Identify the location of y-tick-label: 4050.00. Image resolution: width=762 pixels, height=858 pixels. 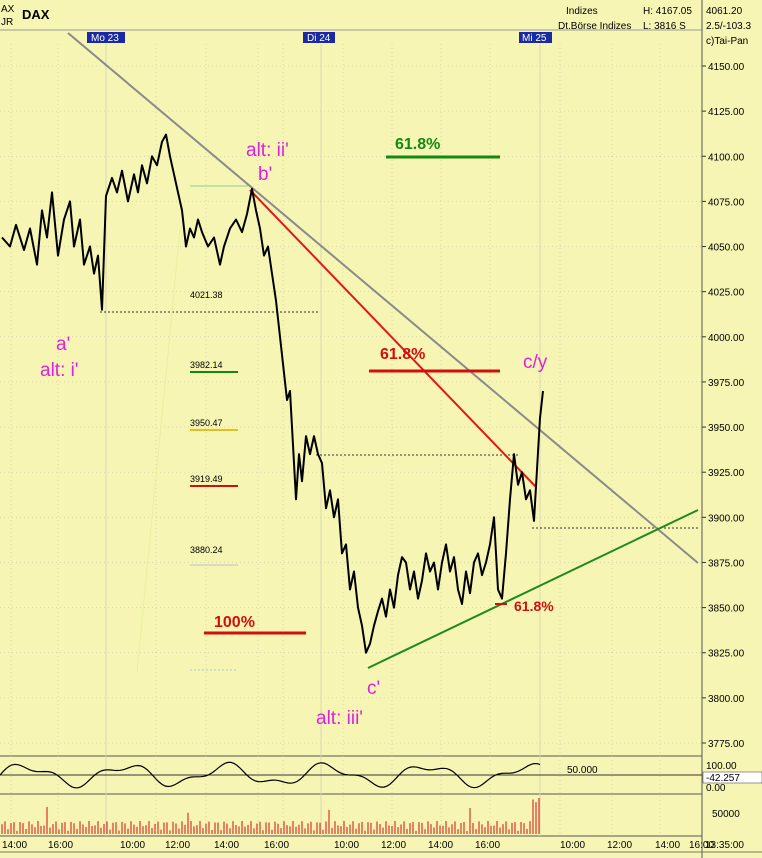
(726, 248).